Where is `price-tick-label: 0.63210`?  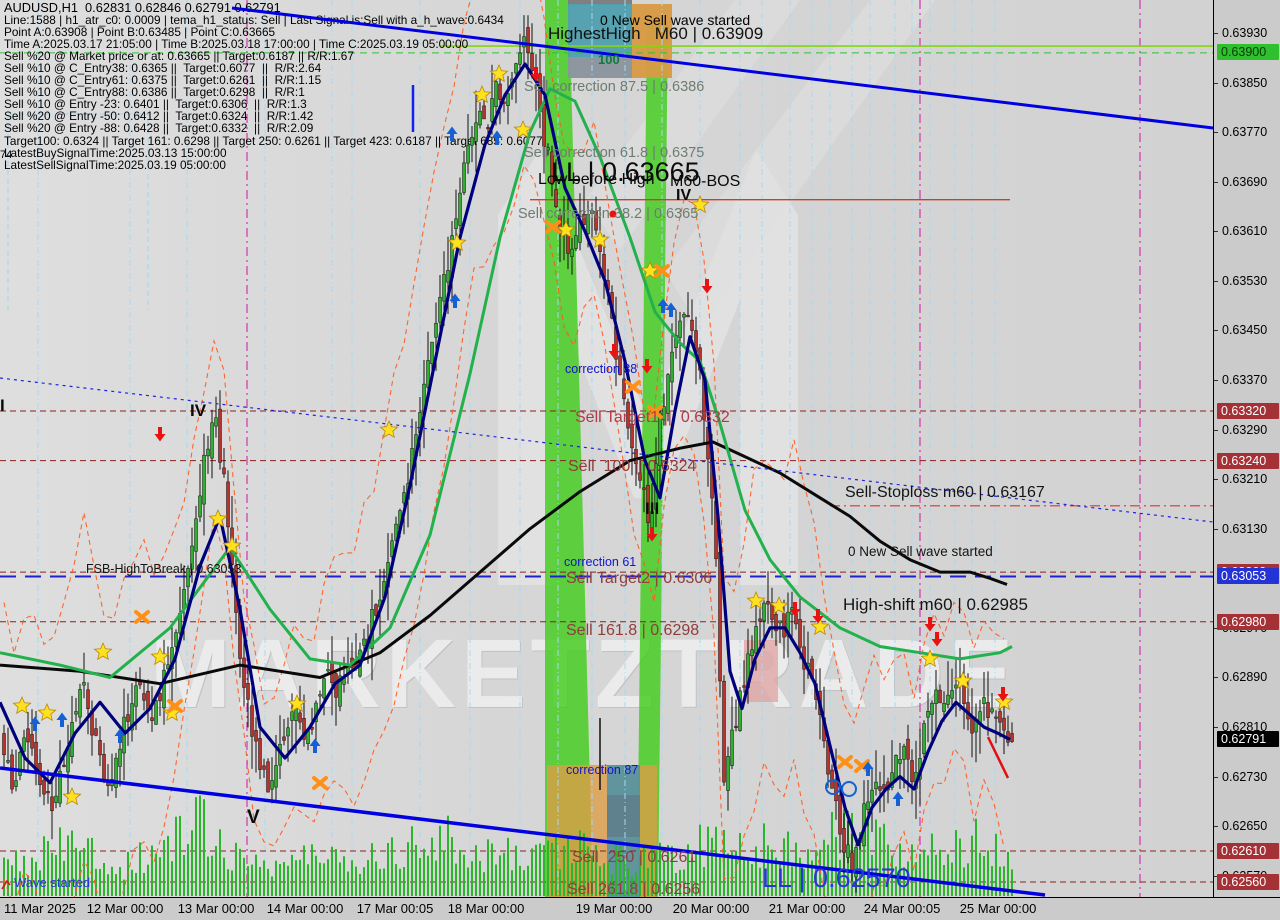 price-tick-label: 0.63210 is located at coordinates (1245, 479).